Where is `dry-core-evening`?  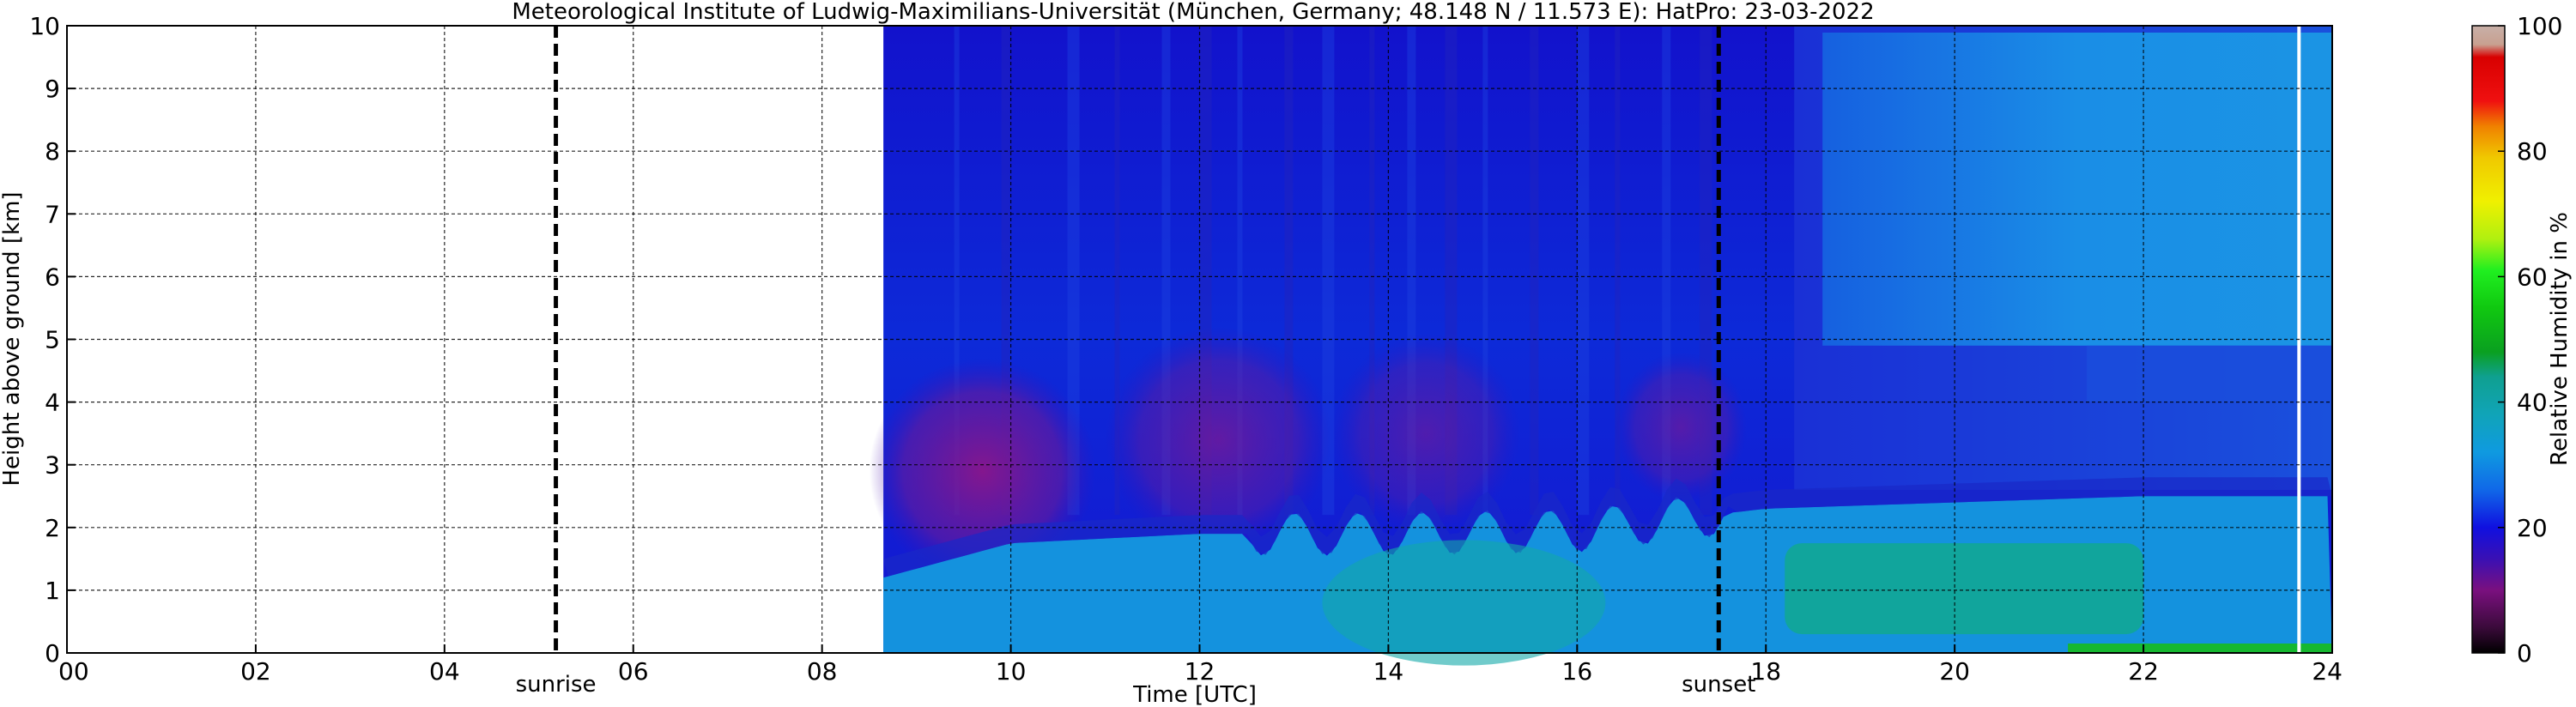
dry-core-evening is located at coordinates (1681, 428).